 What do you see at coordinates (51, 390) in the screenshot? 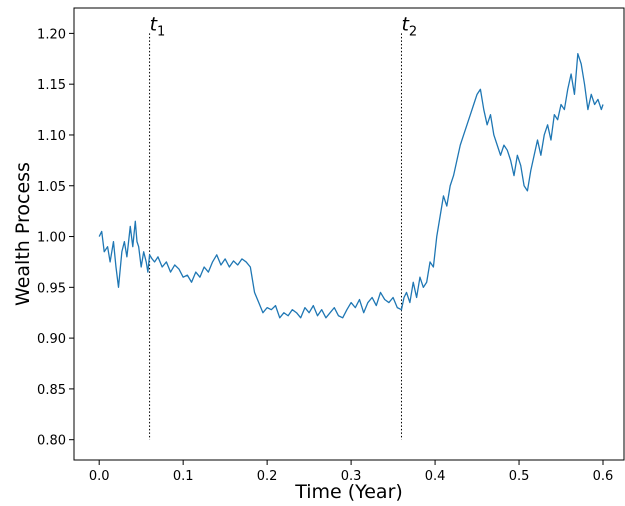
I see `y-tick-label: 0.85` at bounding box center [51, 390].